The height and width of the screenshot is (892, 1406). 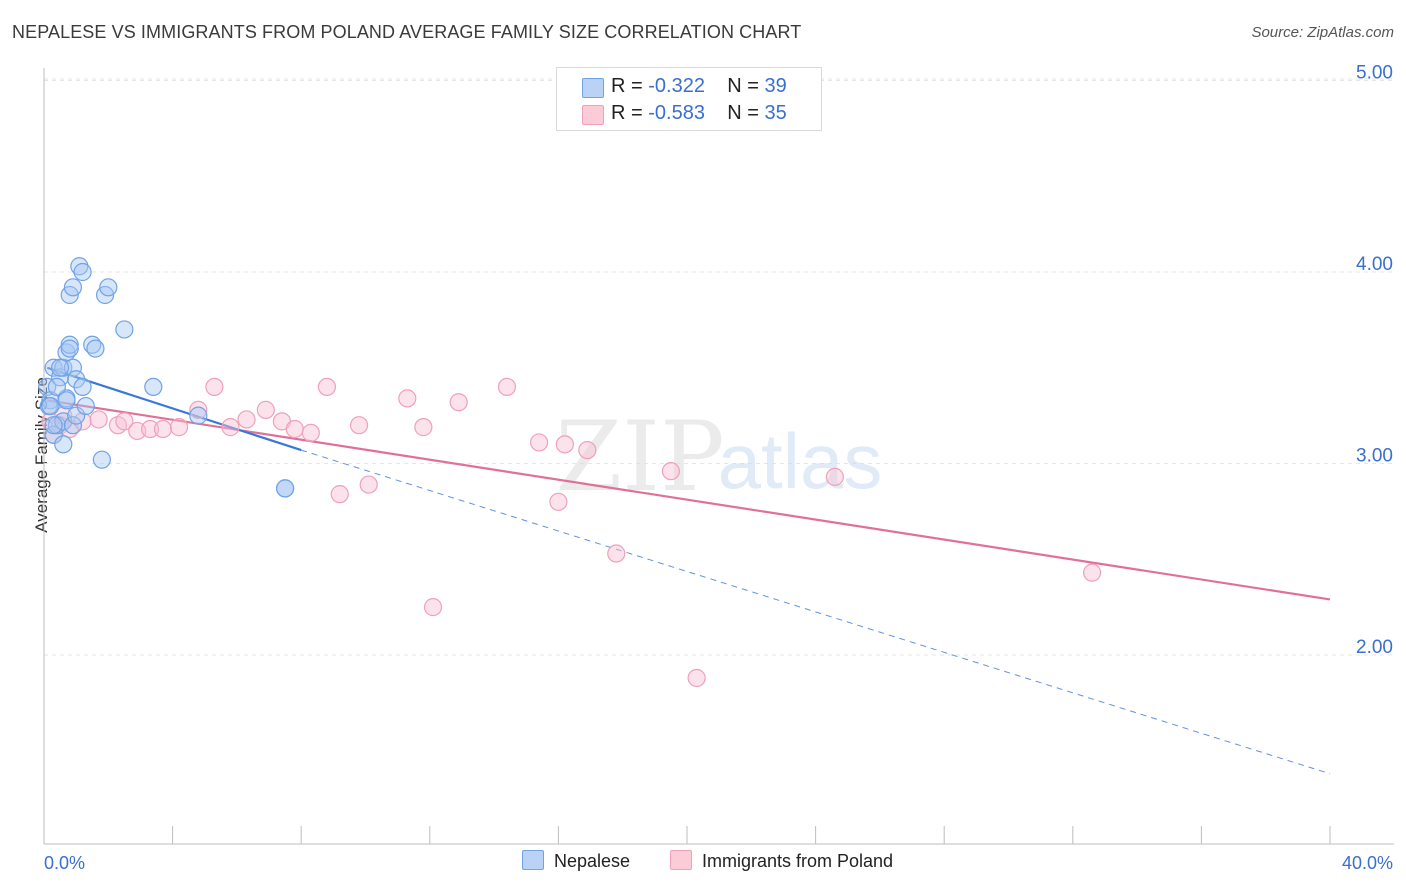 I want to click on watermark: ZIP atlas, so click(x=718, y=457).